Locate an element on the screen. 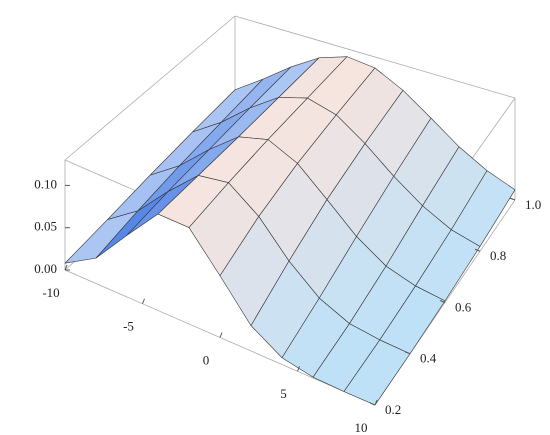 The height and width of the screenshot is (435, 550). z-tick-label: 0.00 is located at coordinates (45, 268).